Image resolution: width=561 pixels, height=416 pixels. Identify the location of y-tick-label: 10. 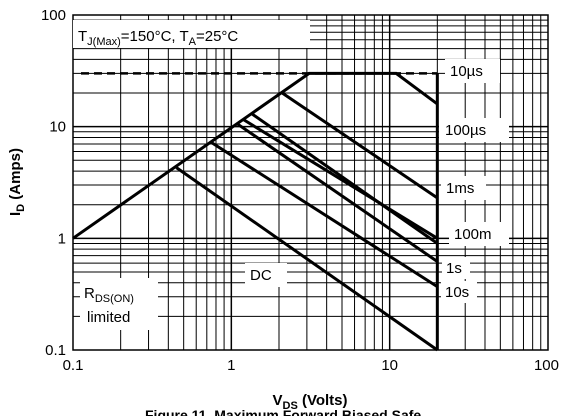
(57, 127).